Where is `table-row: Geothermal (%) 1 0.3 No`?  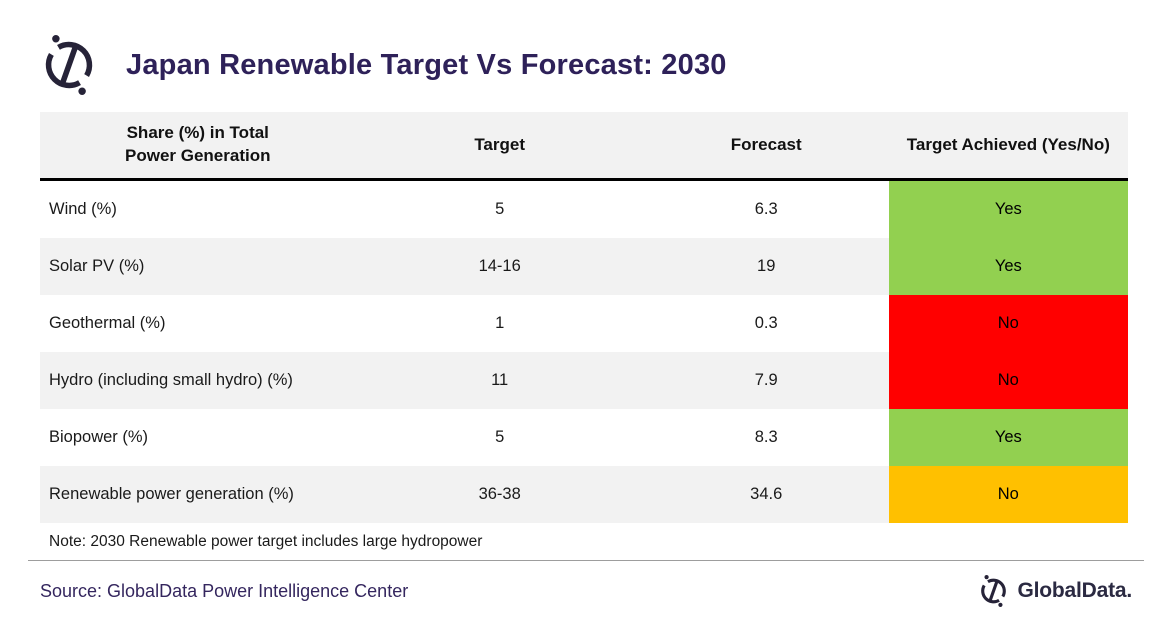 table-row: Geothermal (%) 1 0.3 No is located at coordinates (584, 323).